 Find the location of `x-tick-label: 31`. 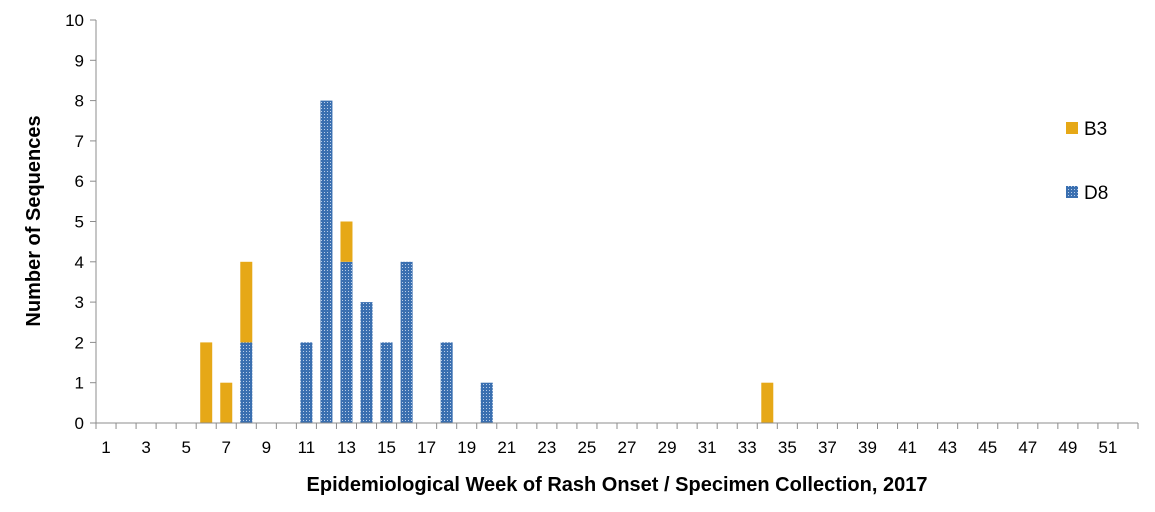

x-tick-label: 31 is located at coordinates (707, 447).